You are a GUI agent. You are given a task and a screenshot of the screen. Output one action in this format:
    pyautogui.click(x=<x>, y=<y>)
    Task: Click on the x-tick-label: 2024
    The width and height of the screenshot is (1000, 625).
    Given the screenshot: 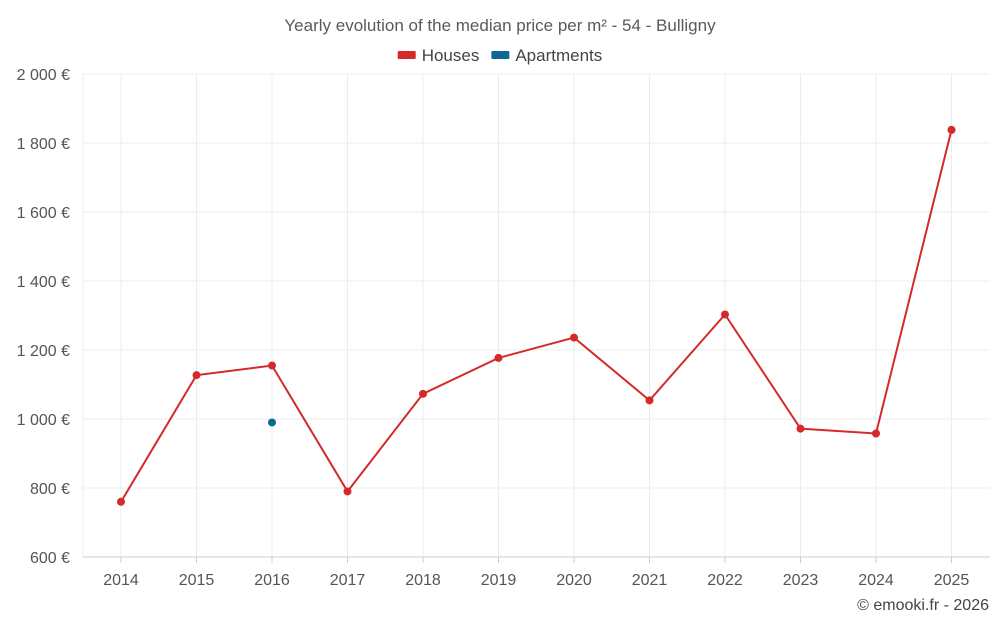 What is the action you would take?
    pyautogui.click(x=876, y=580)
    